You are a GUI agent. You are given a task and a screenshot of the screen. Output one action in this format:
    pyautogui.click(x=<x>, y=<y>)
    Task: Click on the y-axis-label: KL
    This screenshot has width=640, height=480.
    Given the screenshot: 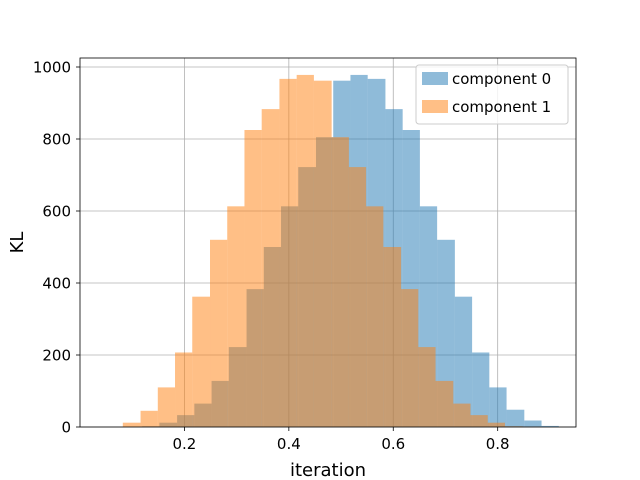 What is the action you would take?
    pyautogui.click(x=17, y=243)
    